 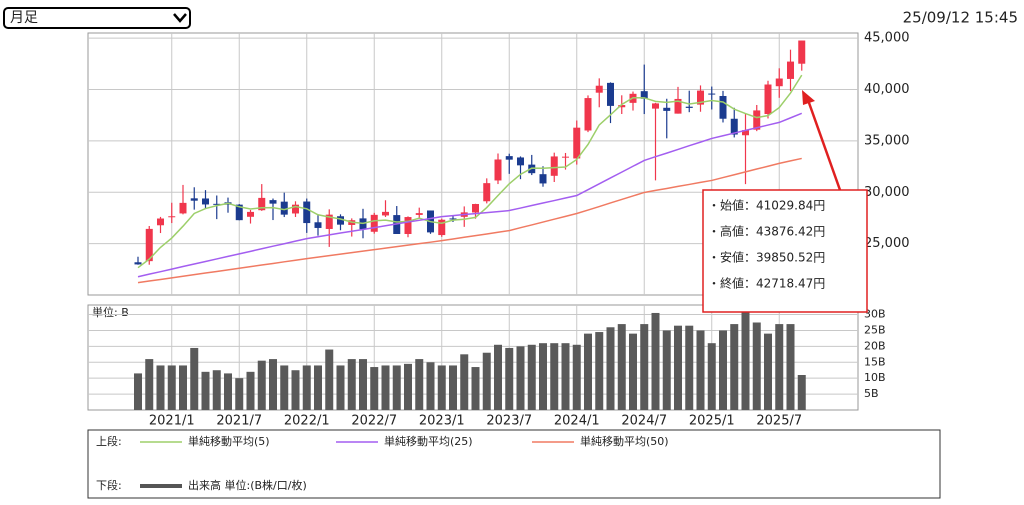 I want to click on legend-lower-label: 下段:, so click(x=109, y=485).